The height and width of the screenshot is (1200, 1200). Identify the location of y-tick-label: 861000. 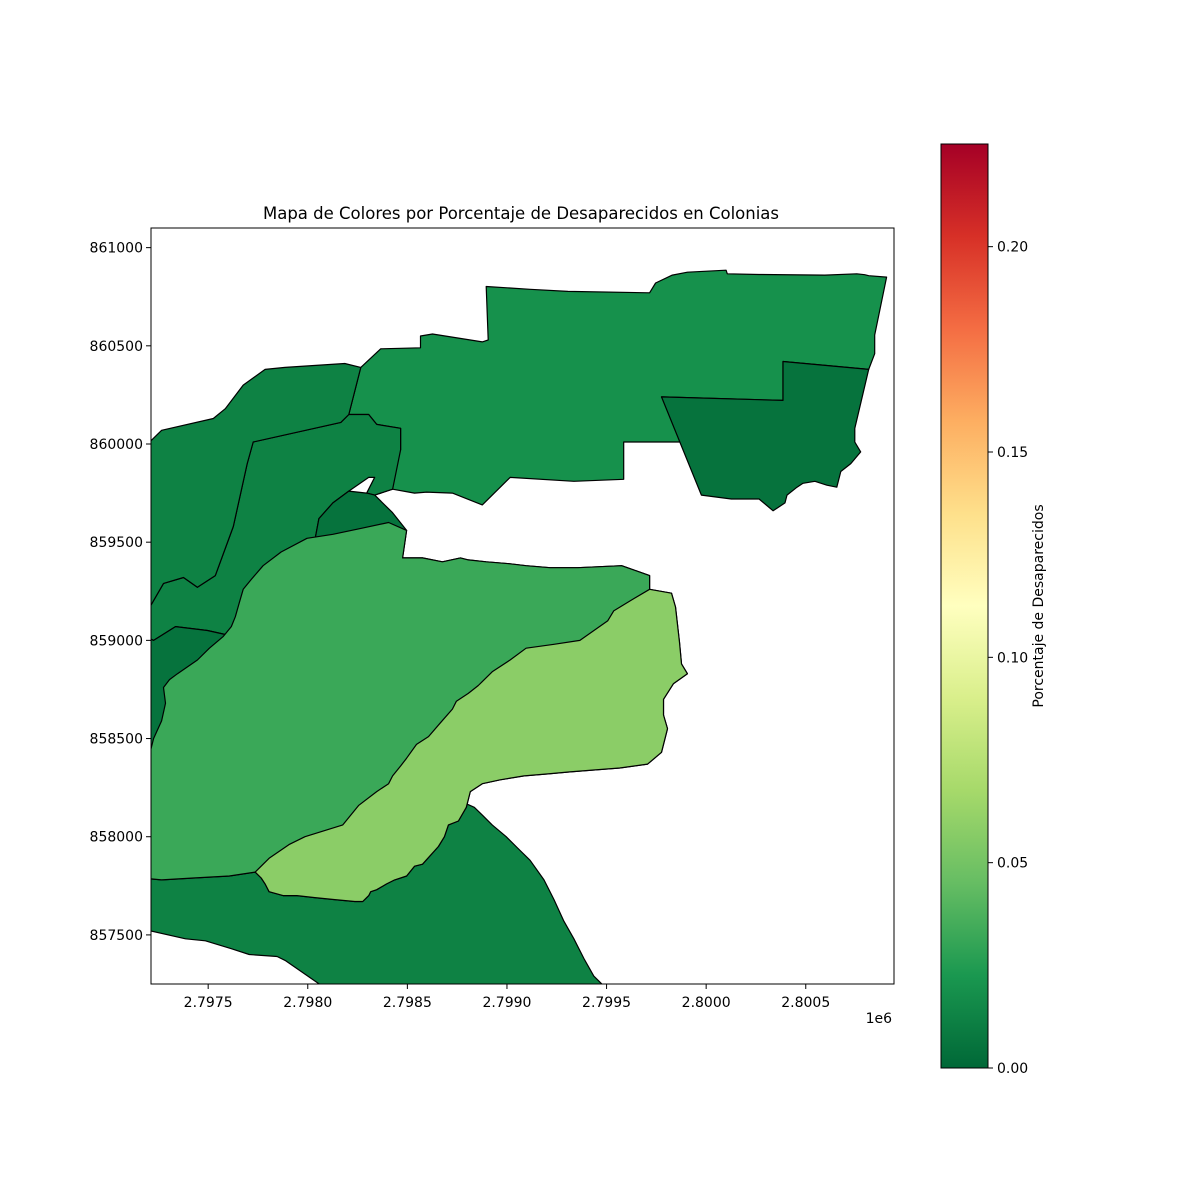
(116, 249).